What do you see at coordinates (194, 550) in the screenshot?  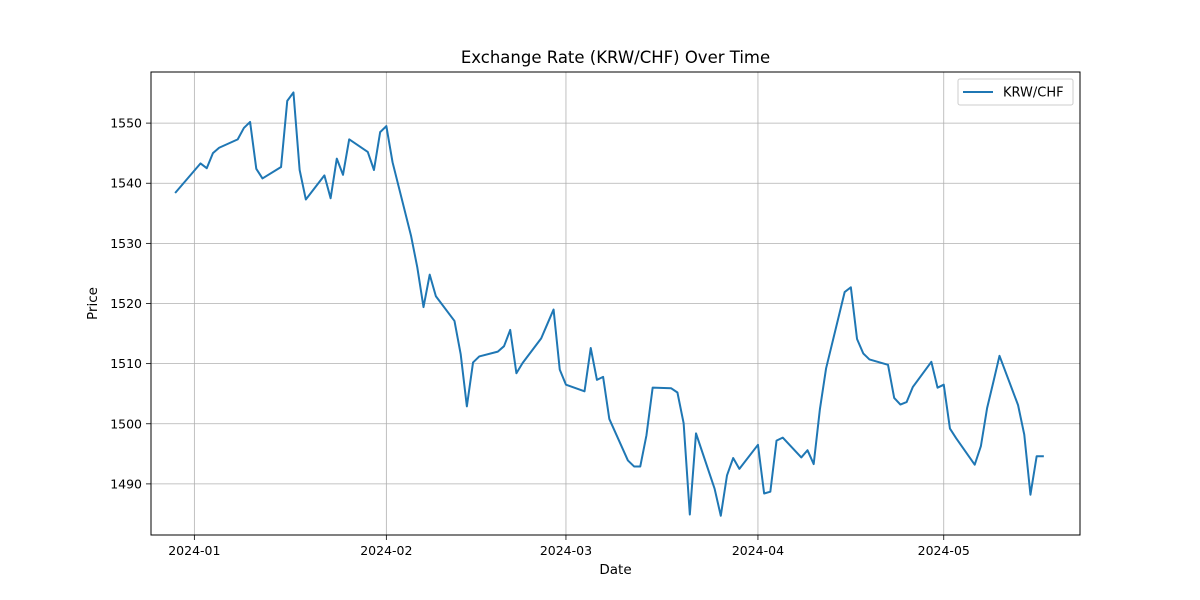 I see `x-tick-label: 2024-01` at bounding box center [194, 550].